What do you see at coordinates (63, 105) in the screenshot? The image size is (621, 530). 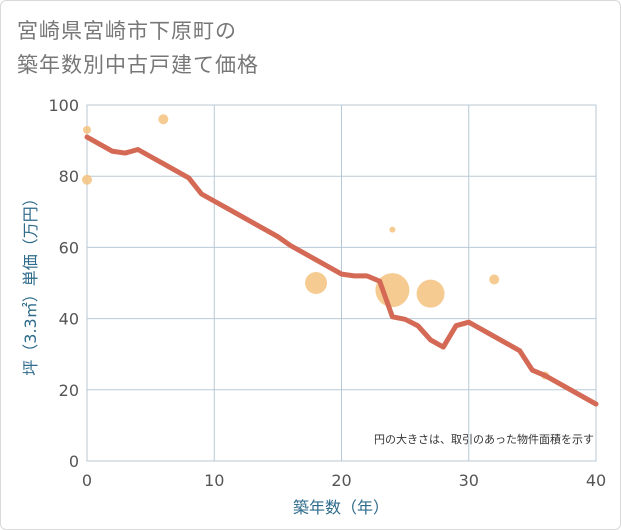 I see `y-tick-label-100: 100` at bounding box center [63, 105].